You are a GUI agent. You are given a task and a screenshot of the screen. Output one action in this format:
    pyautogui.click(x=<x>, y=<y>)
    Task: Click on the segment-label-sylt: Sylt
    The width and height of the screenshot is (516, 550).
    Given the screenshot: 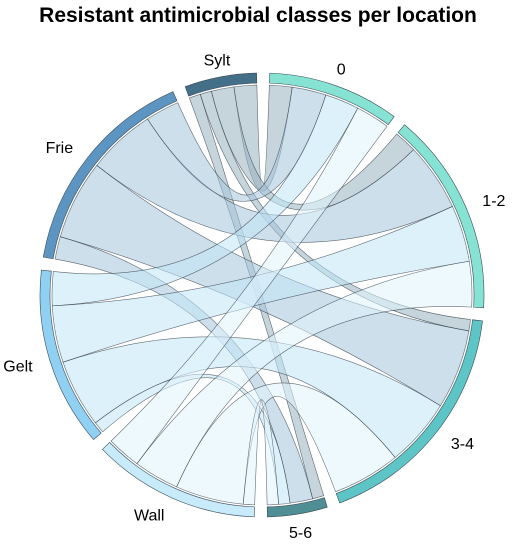 What is the action you would take?
    pyautogui.click(x=217, y=60)
    